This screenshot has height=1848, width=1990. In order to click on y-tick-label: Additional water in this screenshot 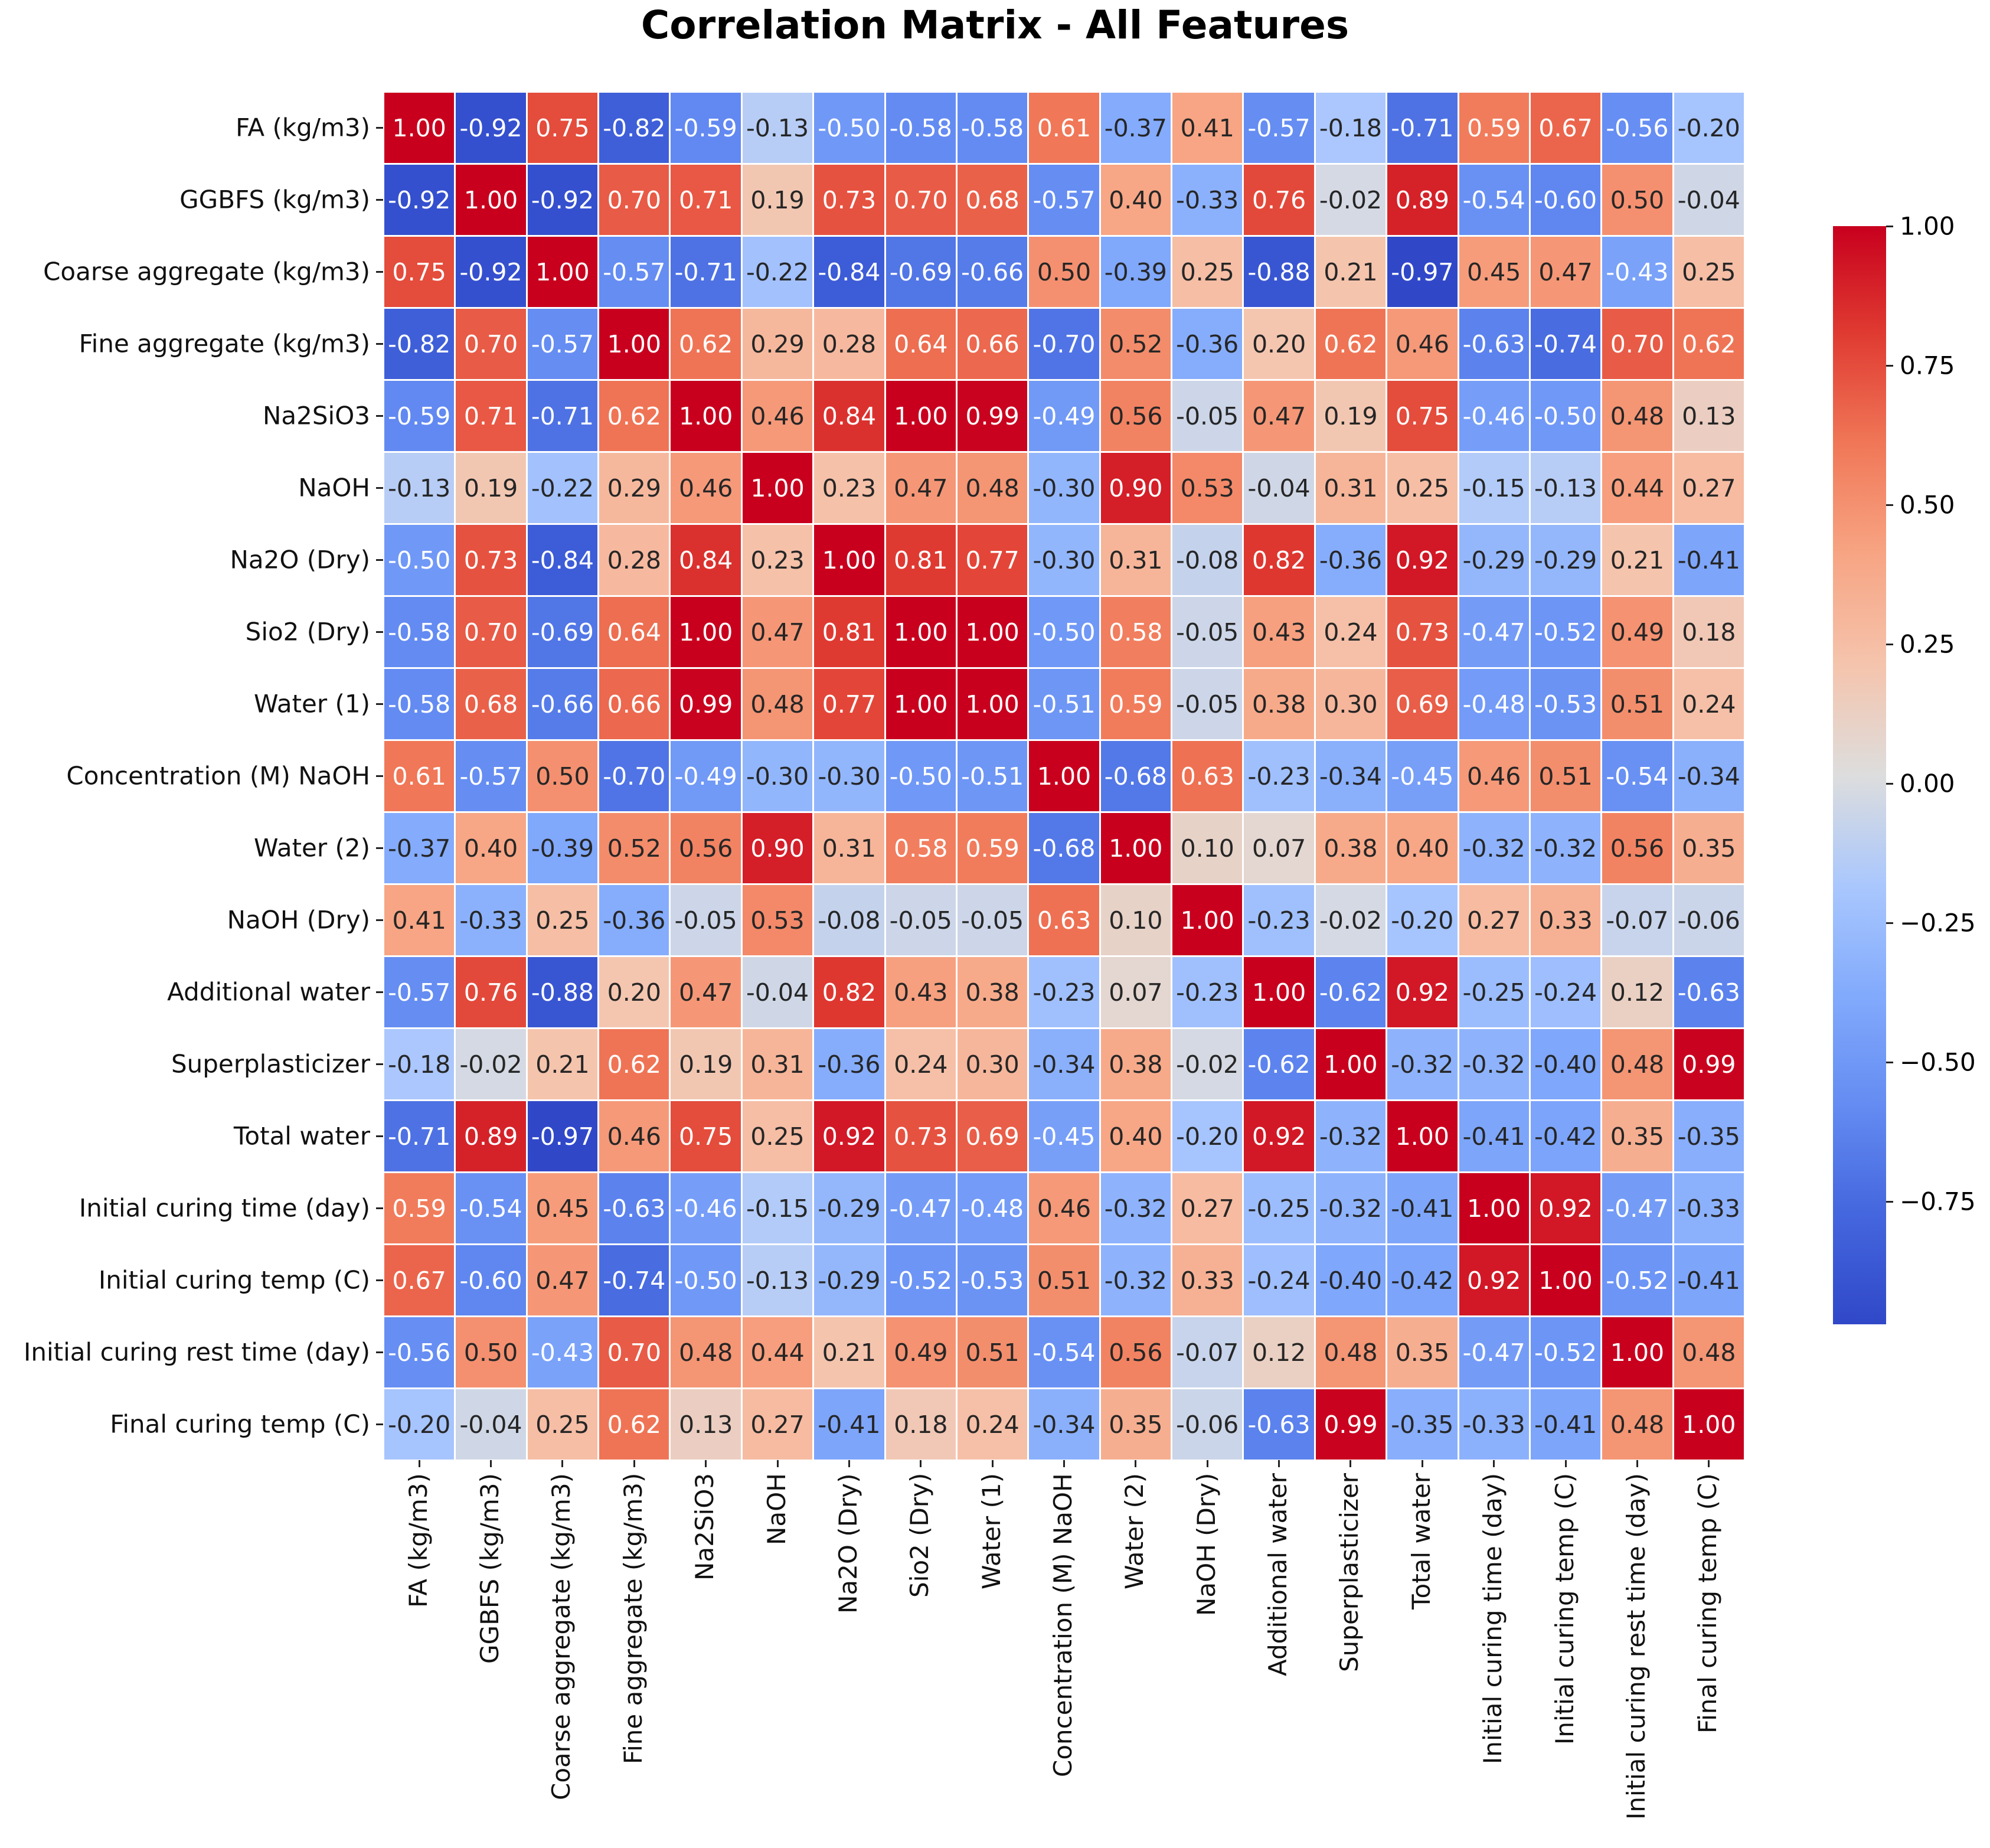, I will do `click(268, 992)`.